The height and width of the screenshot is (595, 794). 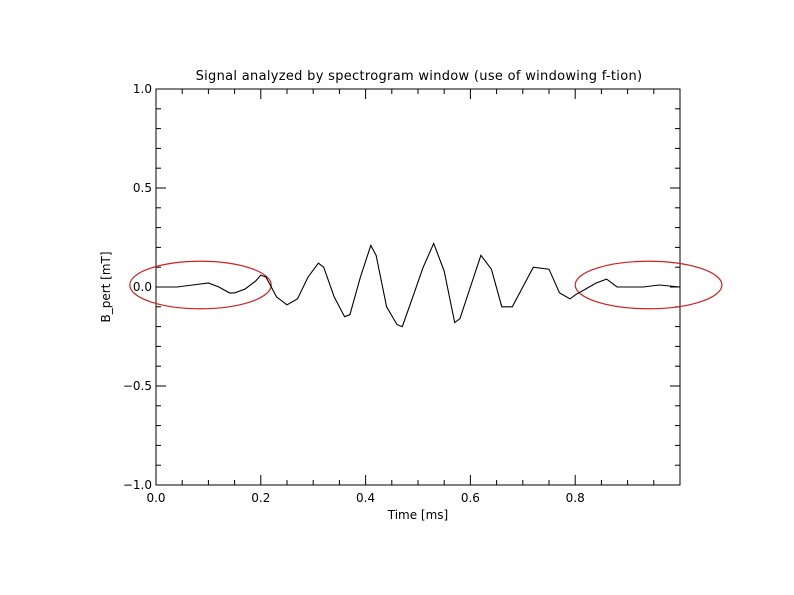 I want to click on y-tick-label: 0.0, so click(x=142, y=287).